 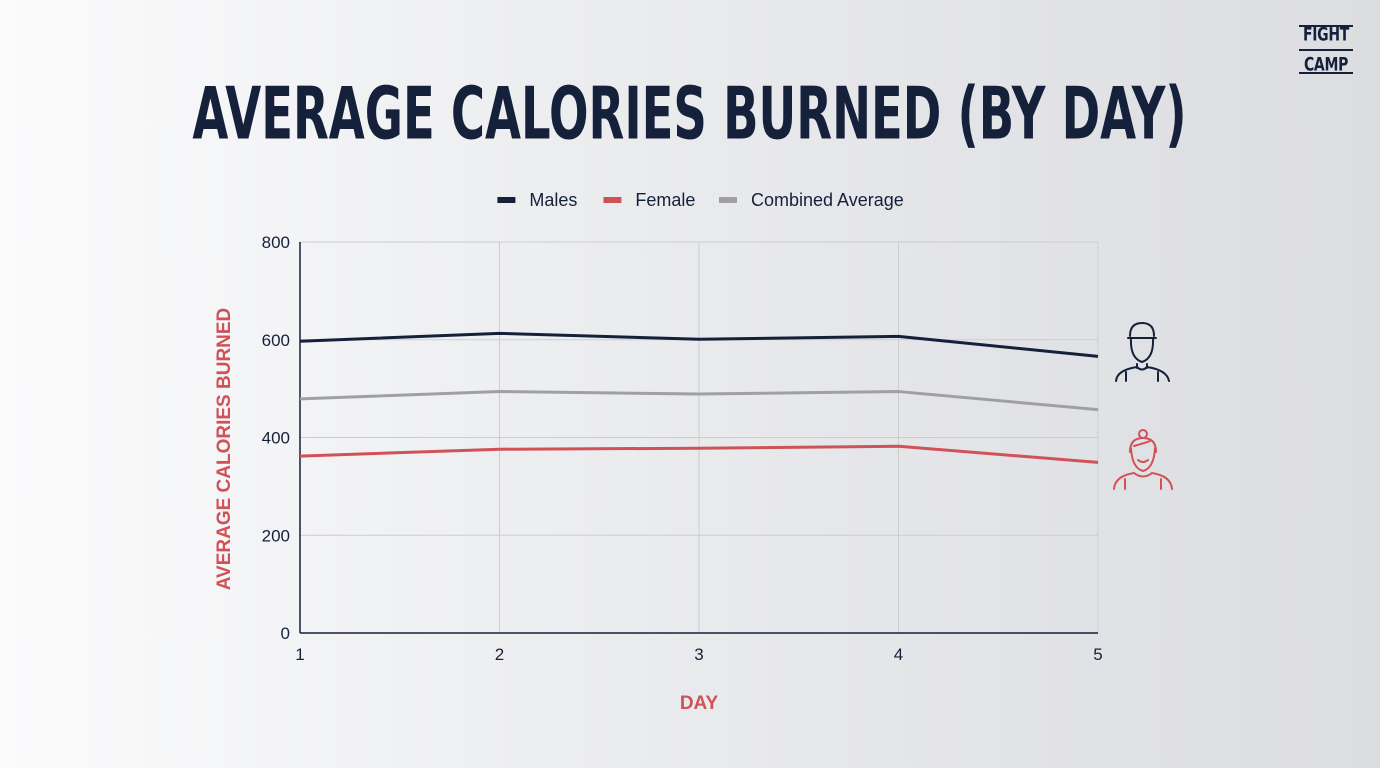 I want to click on legend-entry: Female, so click(x=665, y=200).